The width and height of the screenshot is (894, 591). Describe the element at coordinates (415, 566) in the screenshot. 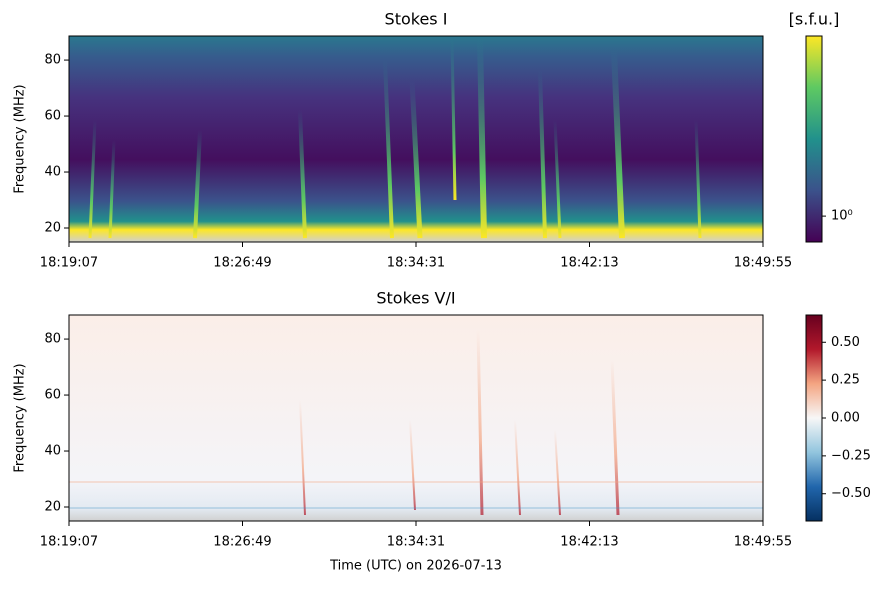

I see `x-axis-label: Time (UTC) on 2026-07-13` at that location.